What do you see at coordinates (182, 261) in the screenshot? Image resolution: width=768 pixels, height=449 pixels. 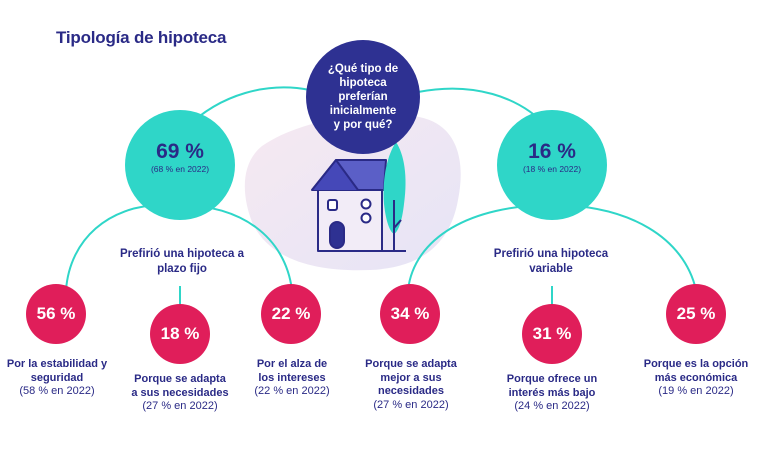 I see `fixed-label: Prefirió una hipoteca a plazo fijo` at bounding box center [182, 261].